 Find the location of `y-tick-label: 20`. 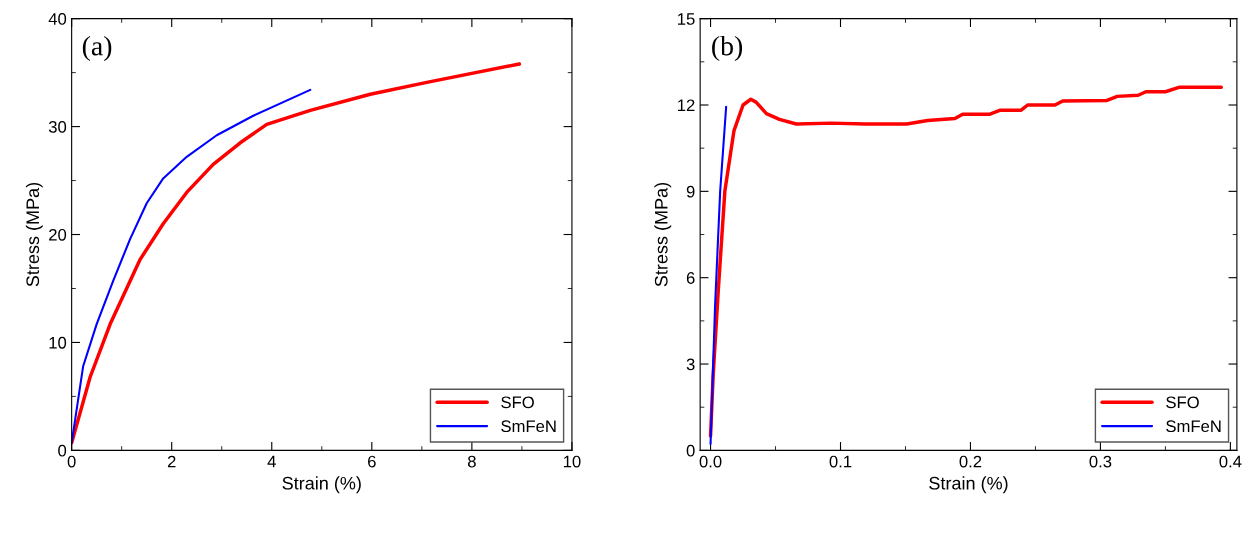

y-tick-label: 20 is located at coordinates (58, 234).